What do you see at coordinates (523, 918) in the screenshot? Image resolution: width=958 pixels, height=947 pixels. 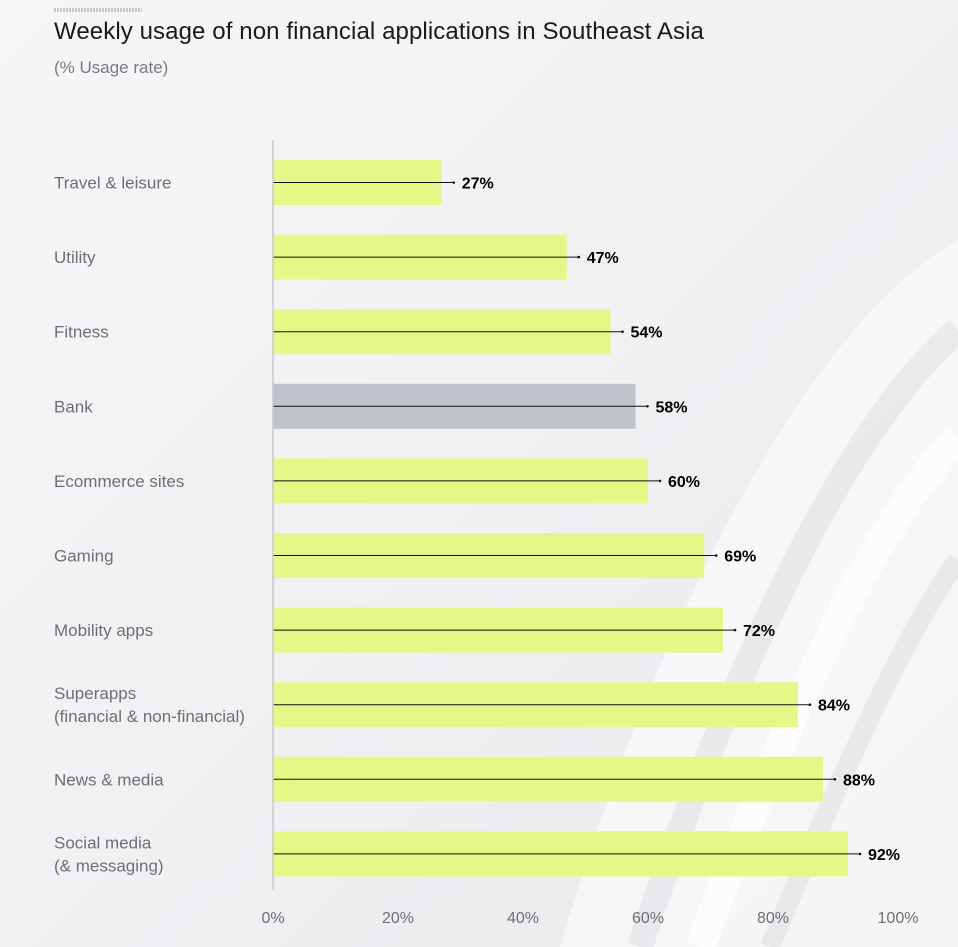 I see `x-tick-label: 40%` at bounding box center [523, 918].